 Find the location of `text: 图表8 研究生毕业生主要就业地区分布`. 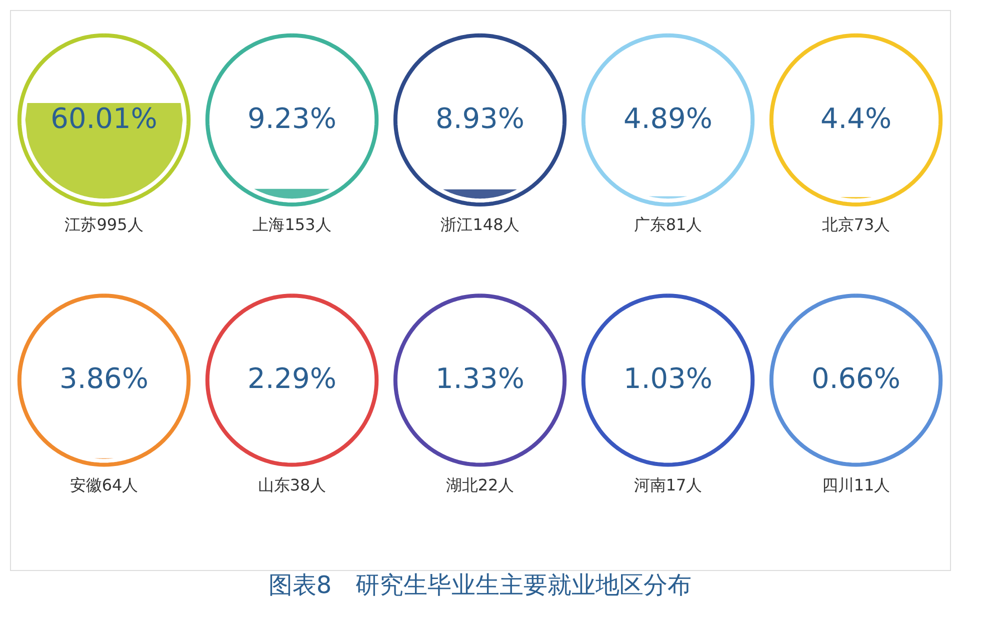

text: 图表8 研究生毕业生主要就业地区分布 is located at coordinates (480, 585).